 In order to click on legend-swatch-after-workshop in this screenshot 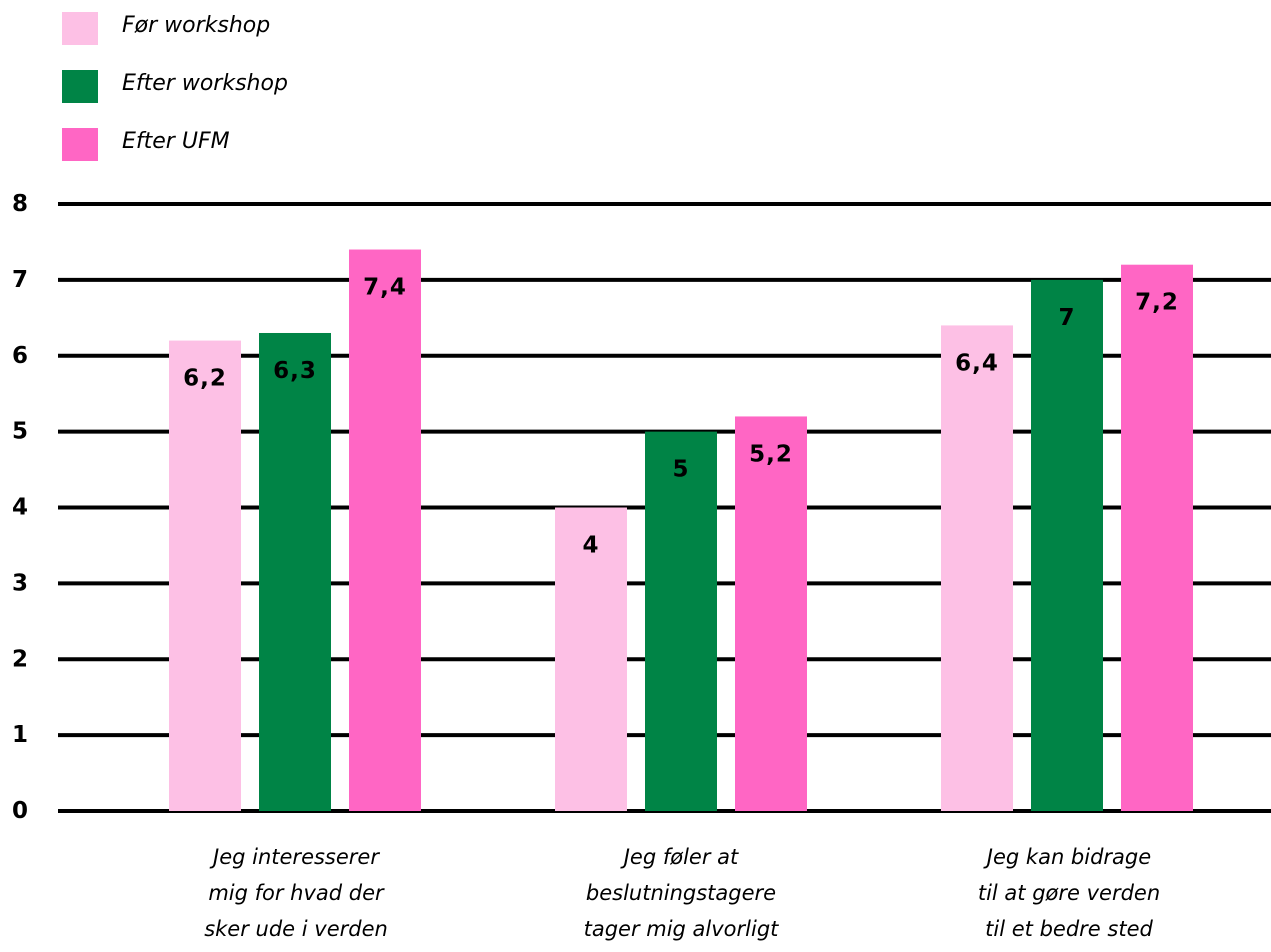, I will do `click(80, 86)`.